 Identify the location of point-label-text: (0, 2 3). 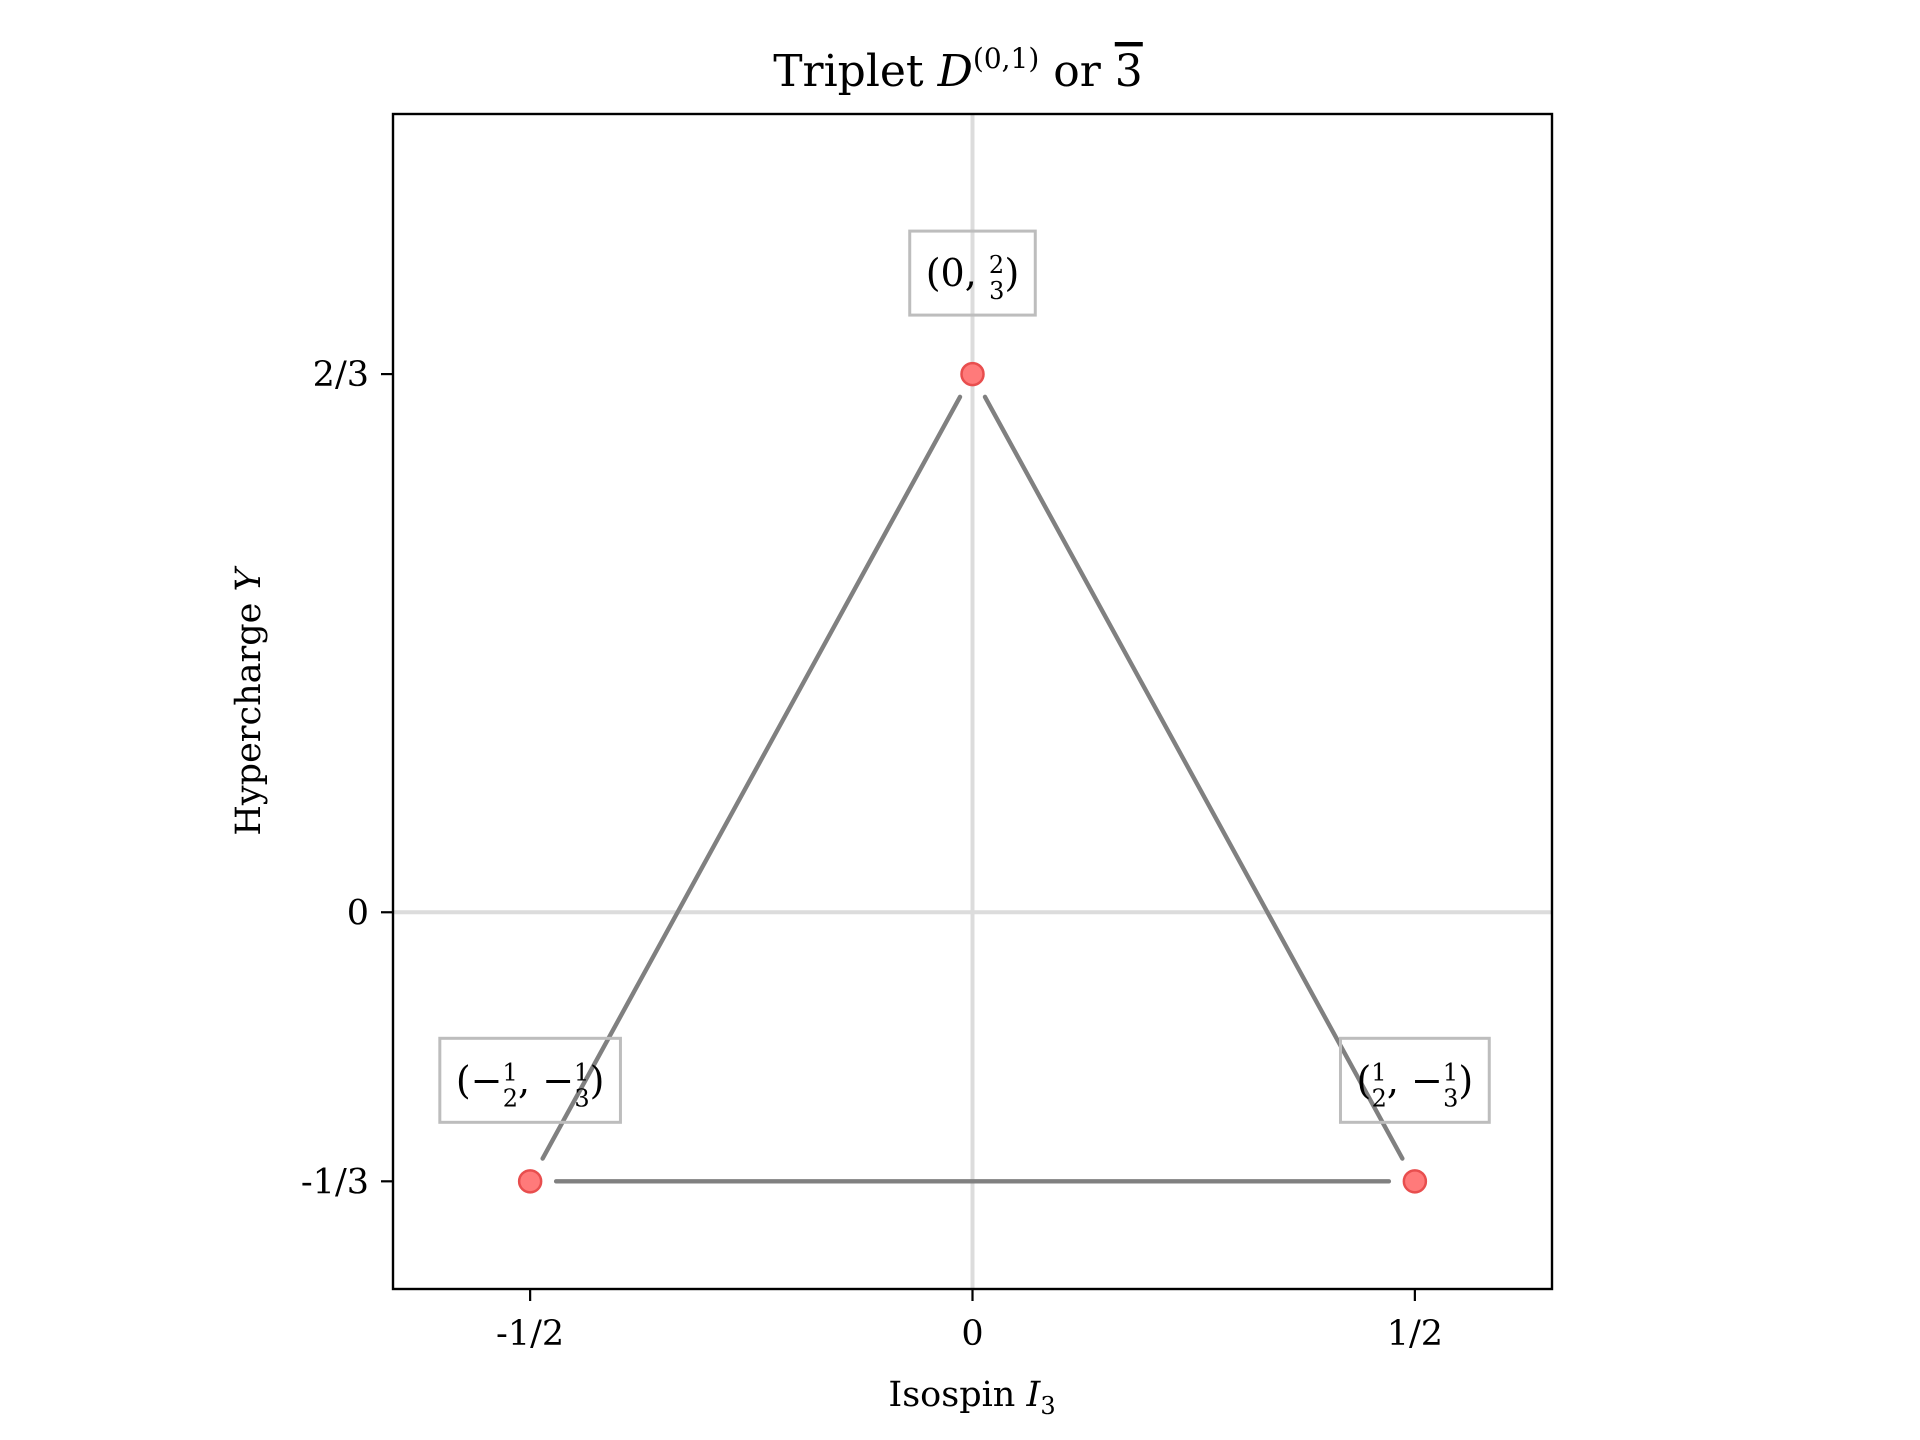
(973, 278).